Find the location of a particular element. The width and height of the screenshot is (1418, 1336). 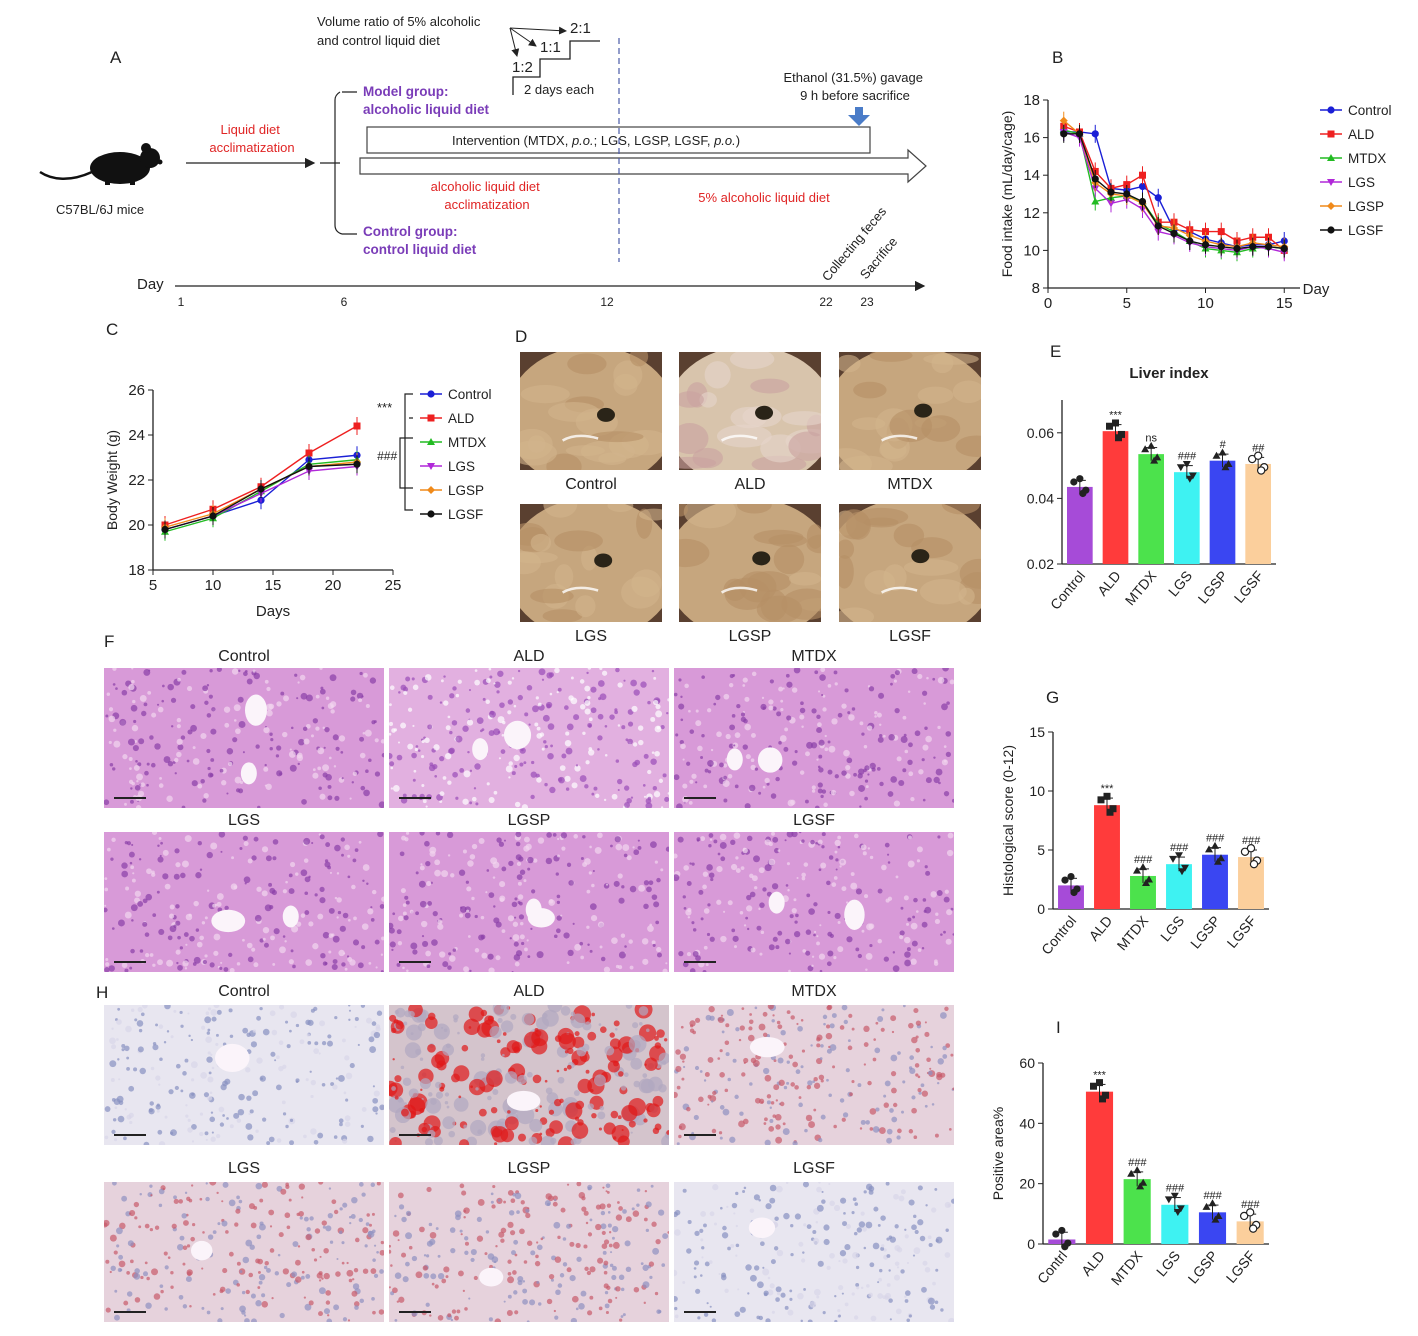

ratio-2-1: 2:1 is located at coordinates (580, 28).